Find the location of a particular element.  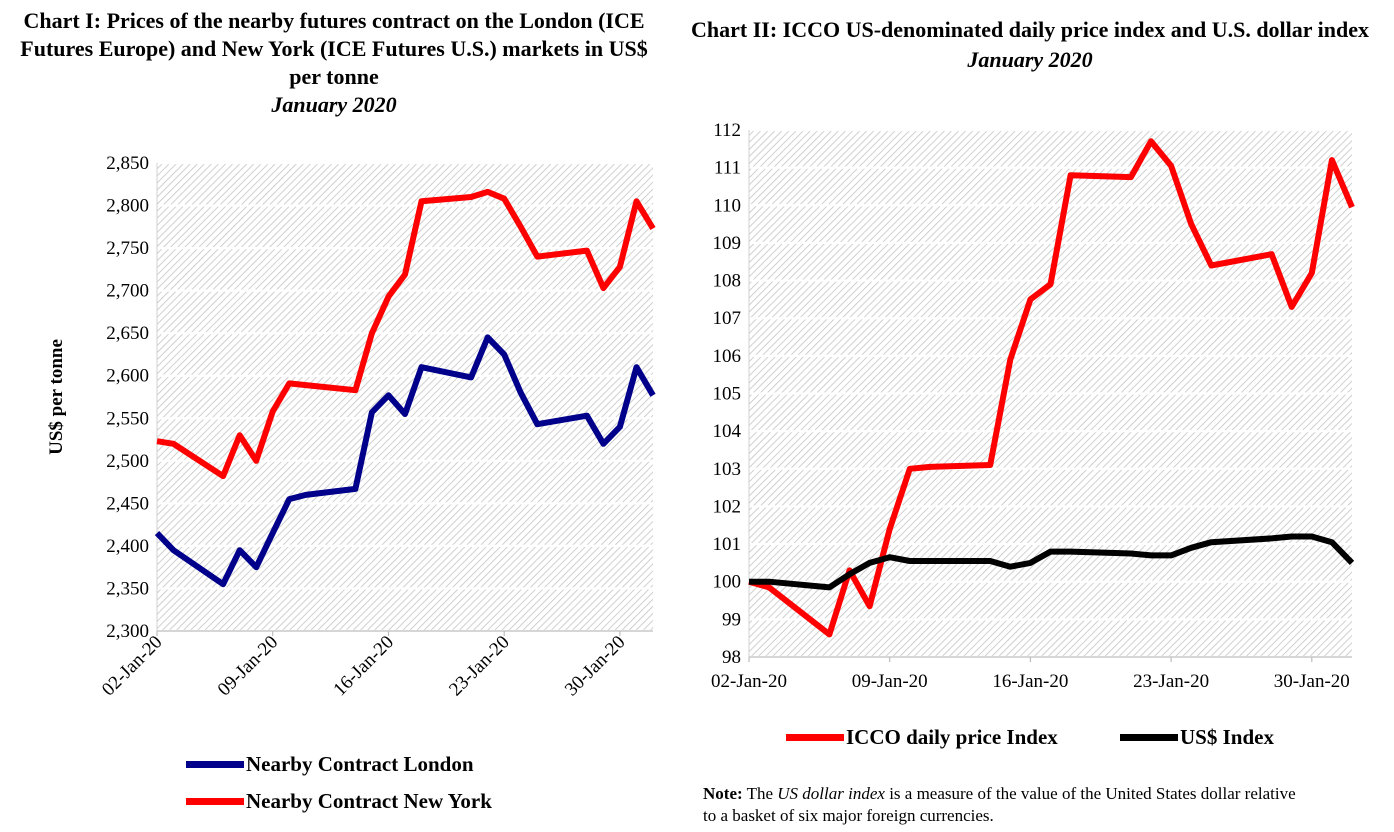

y-tick-label: 2,800 is located at coordinates (127, 206).